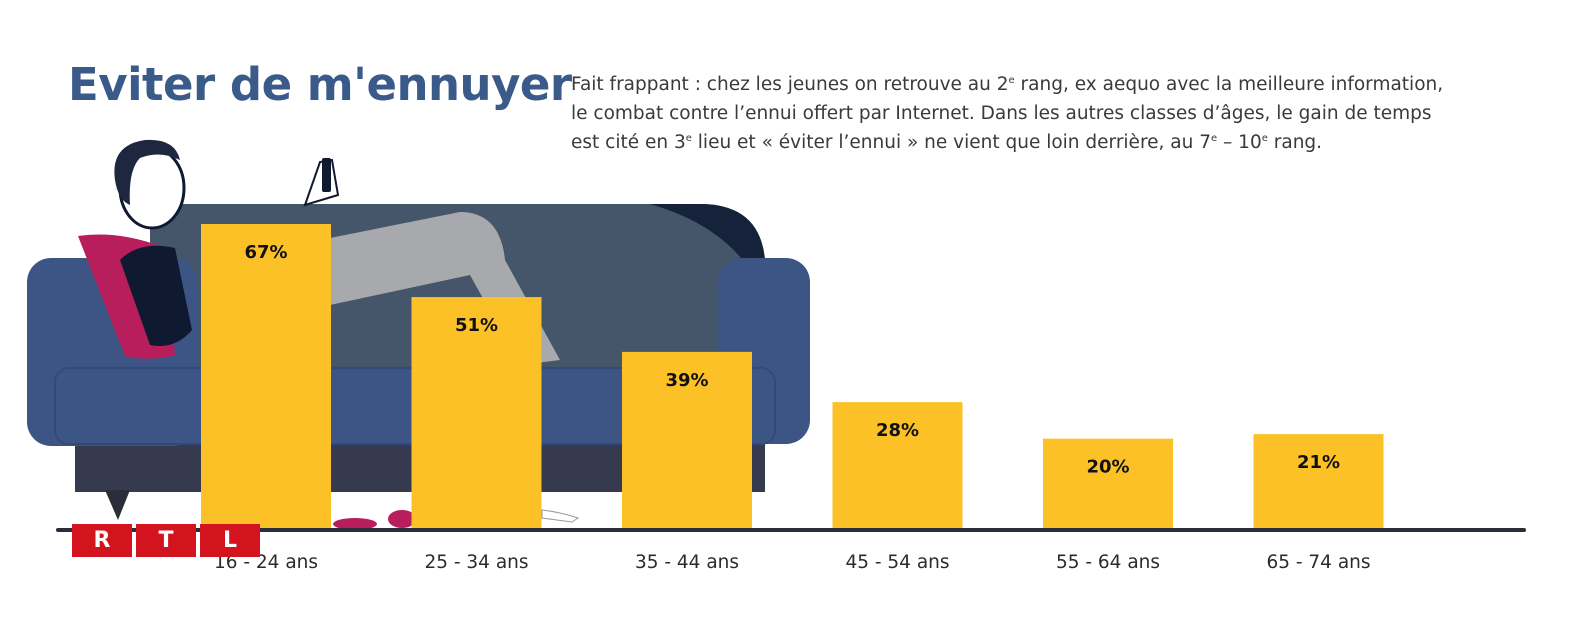  Describe the element at coordinates (476, 325) in the screenshot. I see `bar-value-label-2: 51%` at that location.